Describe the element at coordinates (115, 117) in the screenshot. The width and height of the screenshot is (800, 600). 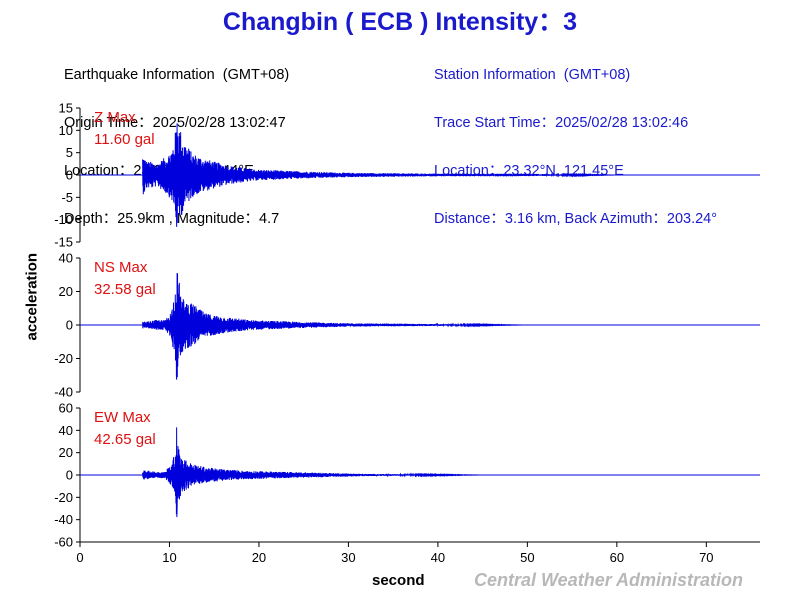
I see `max-label-z: Z Max` at that location.